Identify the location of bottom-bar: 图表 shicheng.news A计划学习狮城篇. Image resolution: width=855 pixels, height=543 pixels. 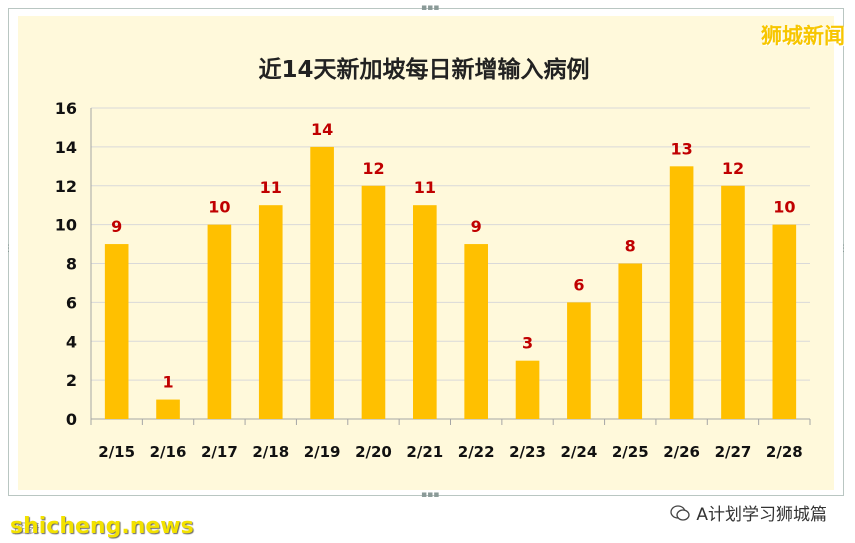
(427, 521).